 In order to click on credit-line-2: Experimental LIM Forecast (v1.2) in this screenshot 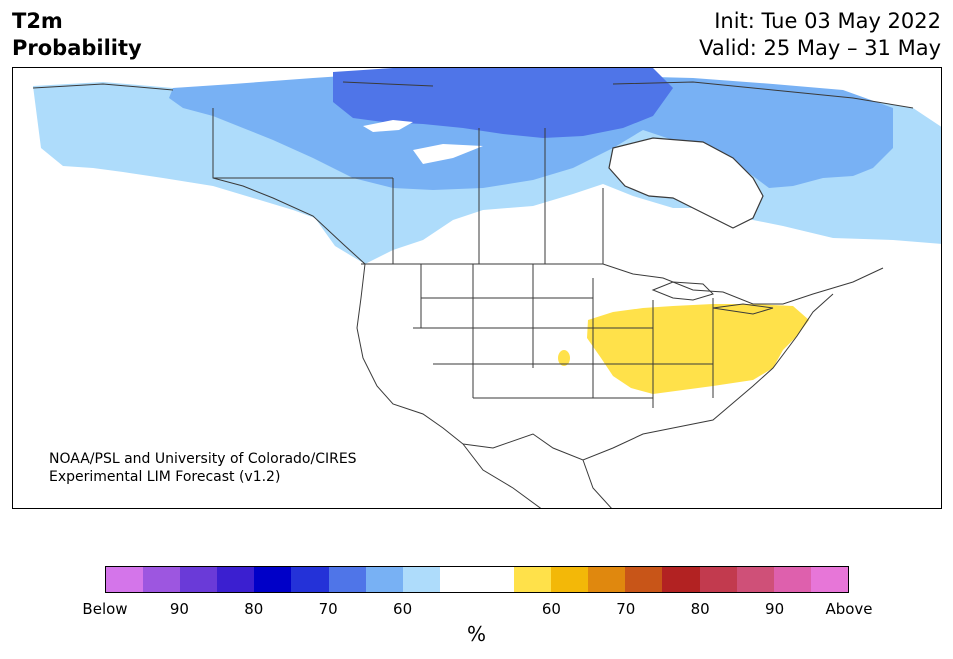, I will do `click(165, 477)`.